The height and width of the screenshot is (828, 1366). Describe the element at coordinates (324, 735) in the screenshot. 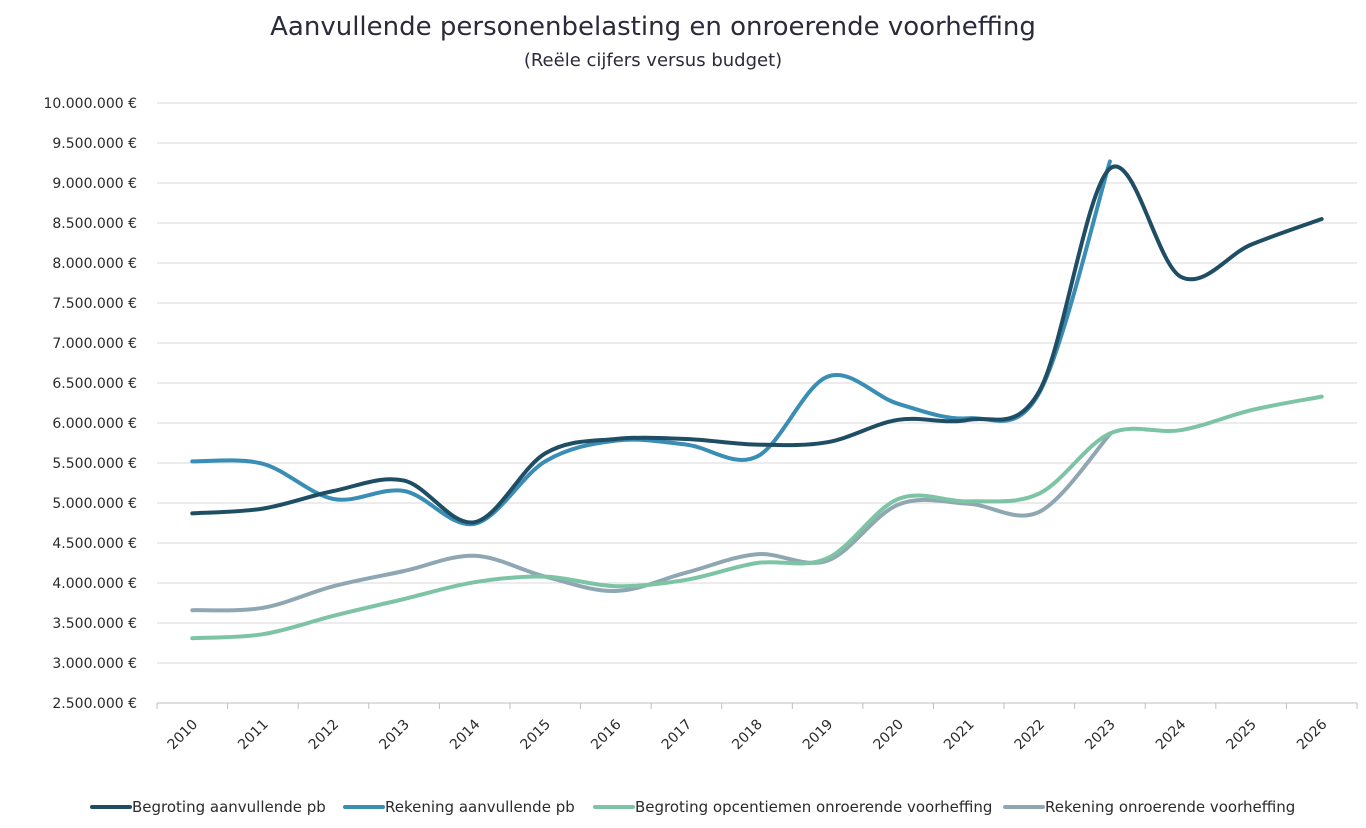

I see `x-tick-label: 2012` at that location.